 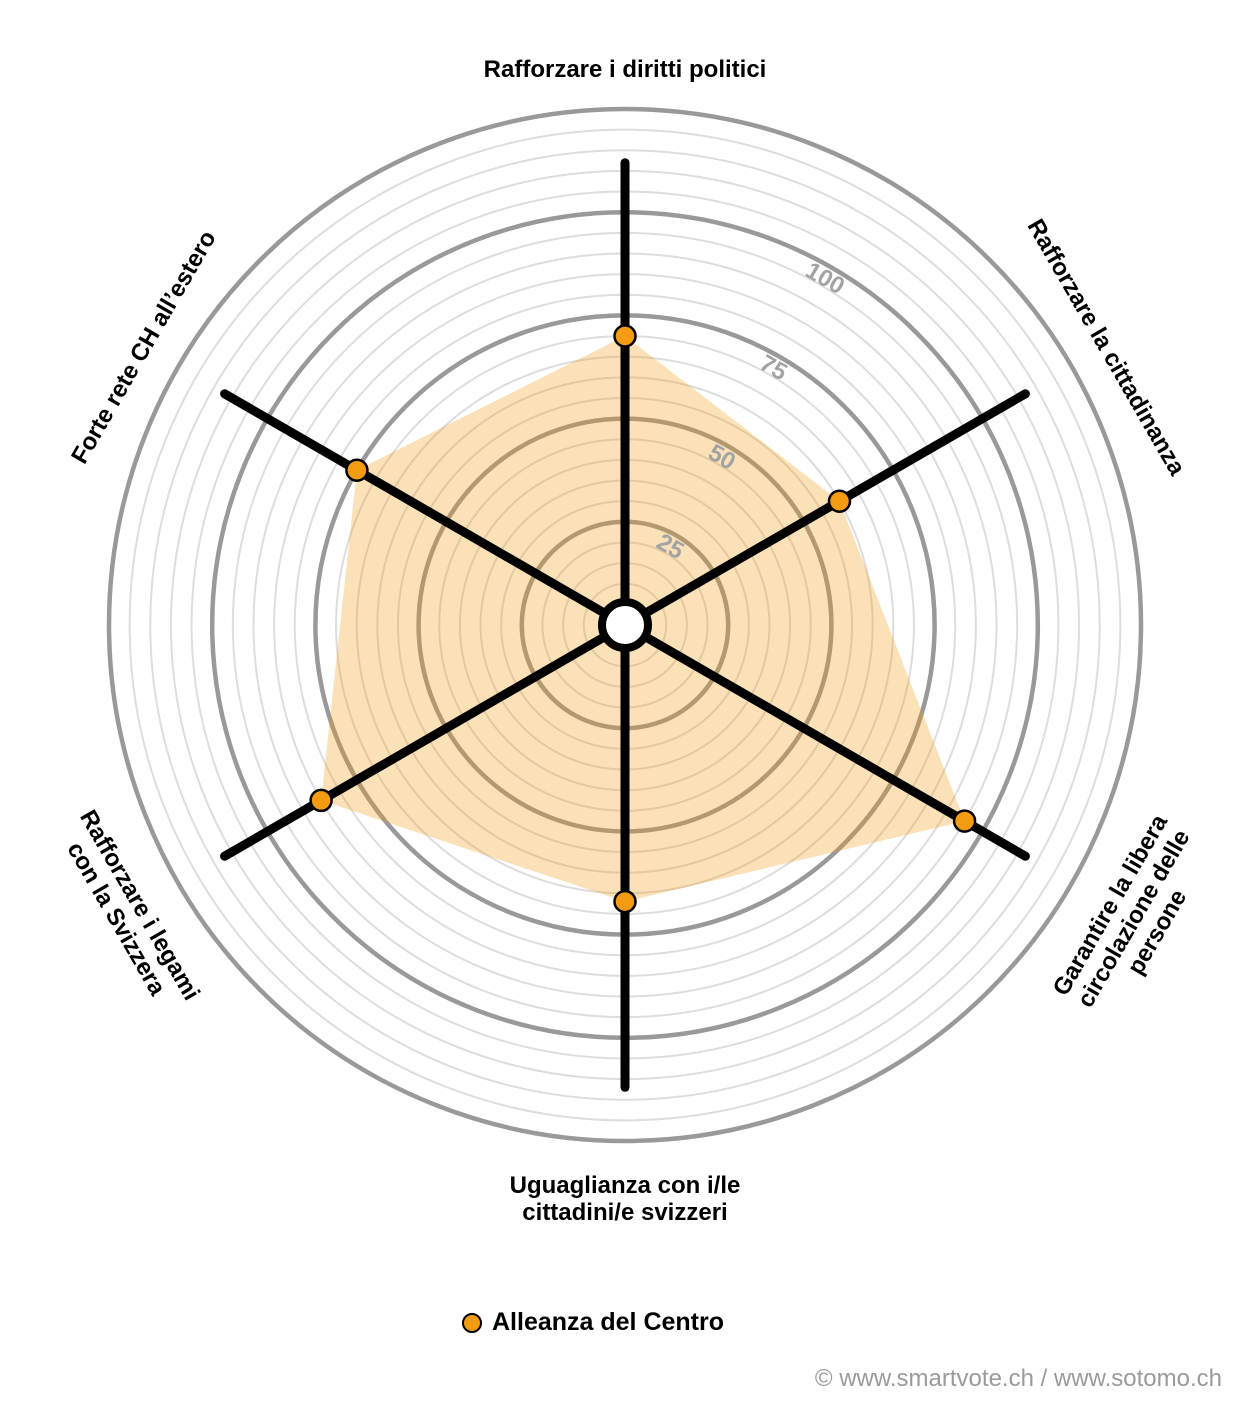 What do you see at coordinates (825, 278) in the screenshot?
I see `tick-label: 100` at bounding box center [825, 278].